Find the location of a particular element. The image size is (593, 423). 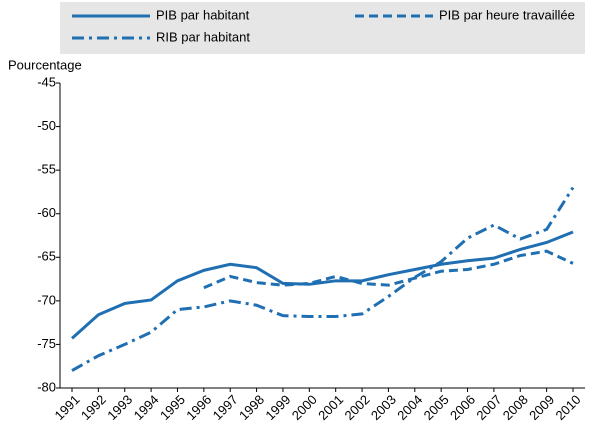

x-tick-label: 1997 is located at coordinates (225, 407).